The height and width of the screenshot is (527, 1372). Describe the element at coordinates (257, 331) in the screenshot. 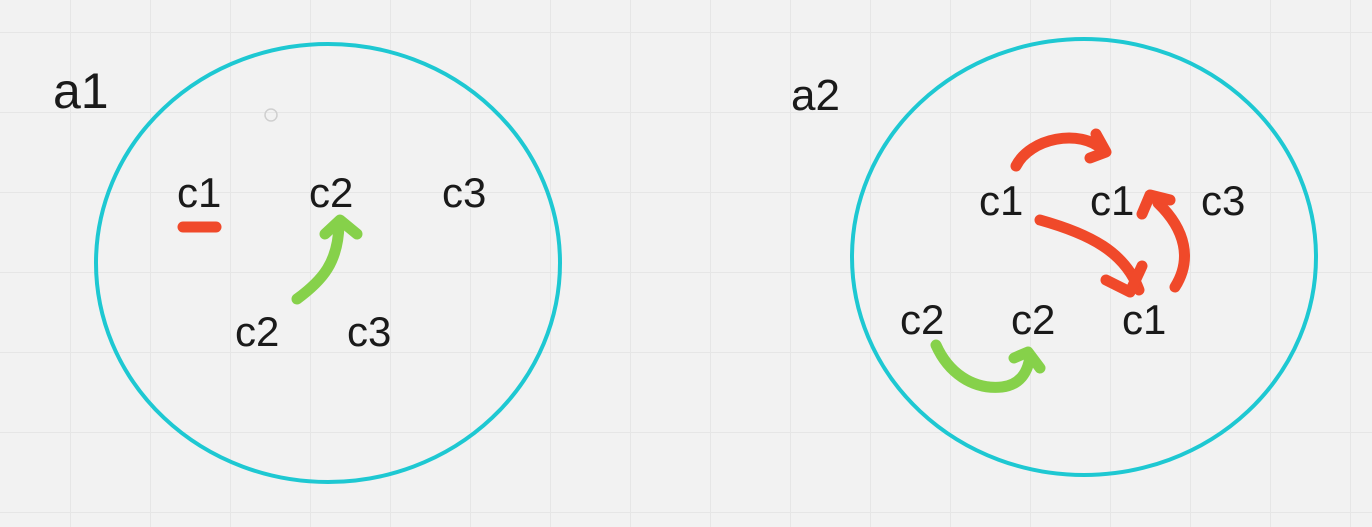

I see `a1-item-c2-bottom: c2` at that location.